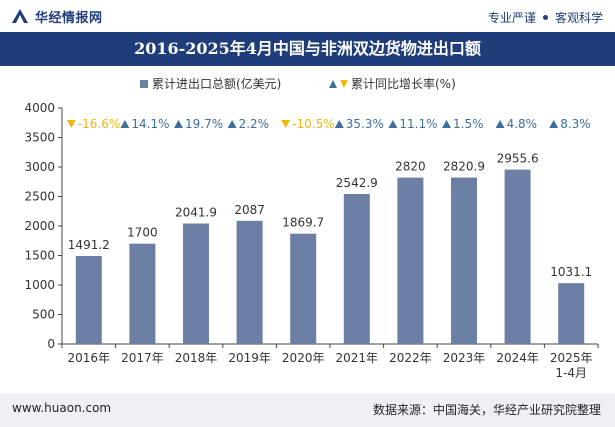 The height and width of the screenshot is (427, 615). I want to click on bar-value-label: 2087, so click(249, 210).